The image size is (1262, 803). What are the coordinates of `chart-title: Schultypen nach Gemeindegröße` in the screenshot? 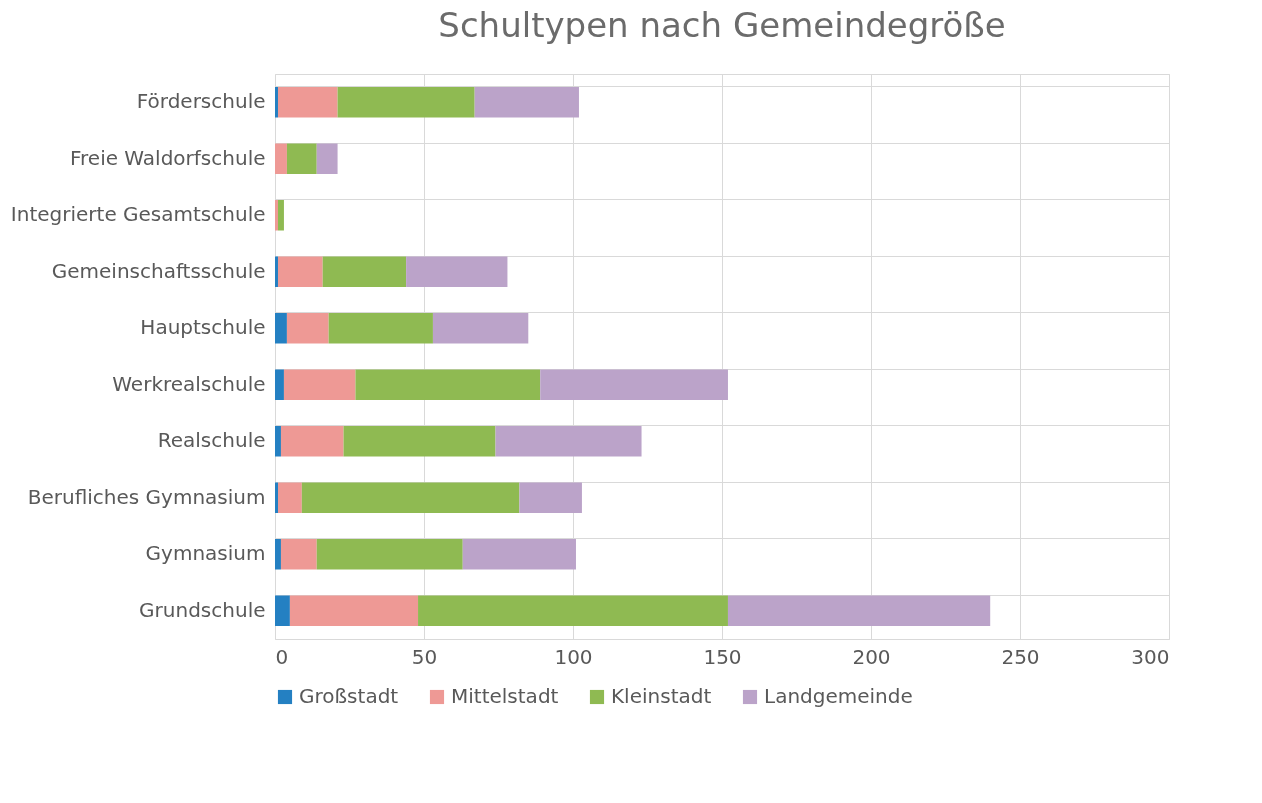 It's located at (722, 25).